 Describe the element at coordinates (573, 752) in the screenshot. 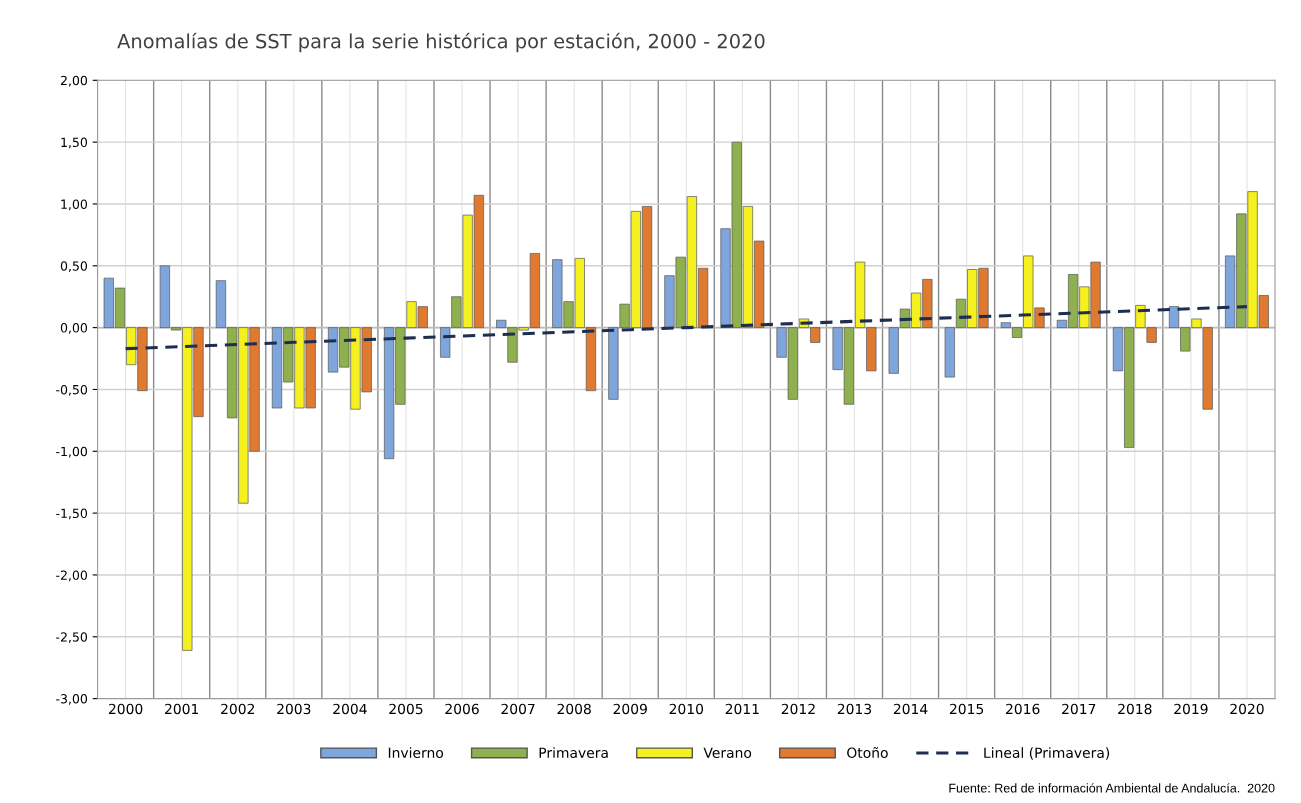

I see `legend-label: Primavera` at that location.